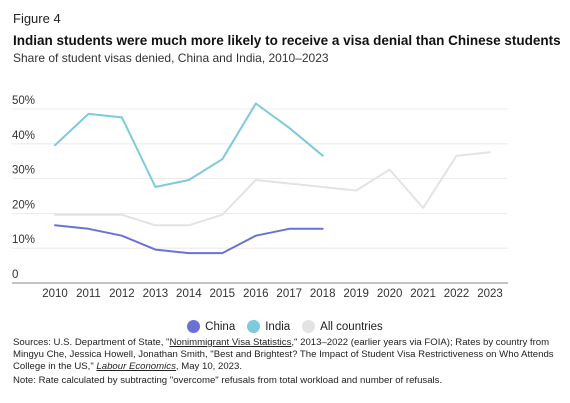 The image size is (570, 403). I want to click on series-line-india, so click(189, 145).